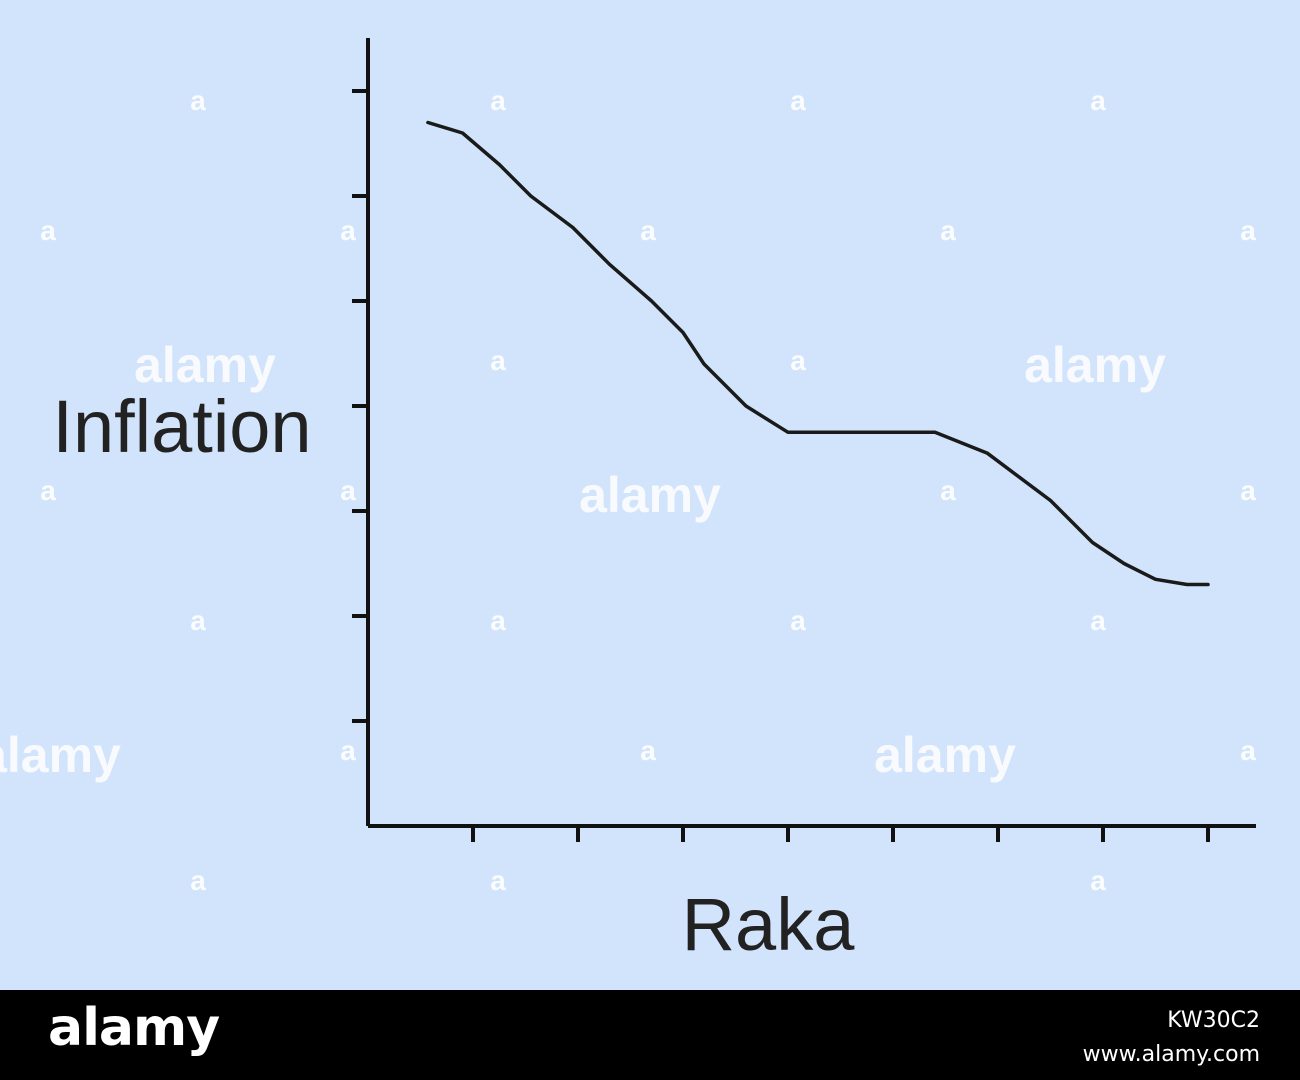  What do you see at coordinates (650, 1035) in the screenshot?
I see `footer-bar: alamy KW30C2 www.alamy.com` at bounding box center [650, 1035].